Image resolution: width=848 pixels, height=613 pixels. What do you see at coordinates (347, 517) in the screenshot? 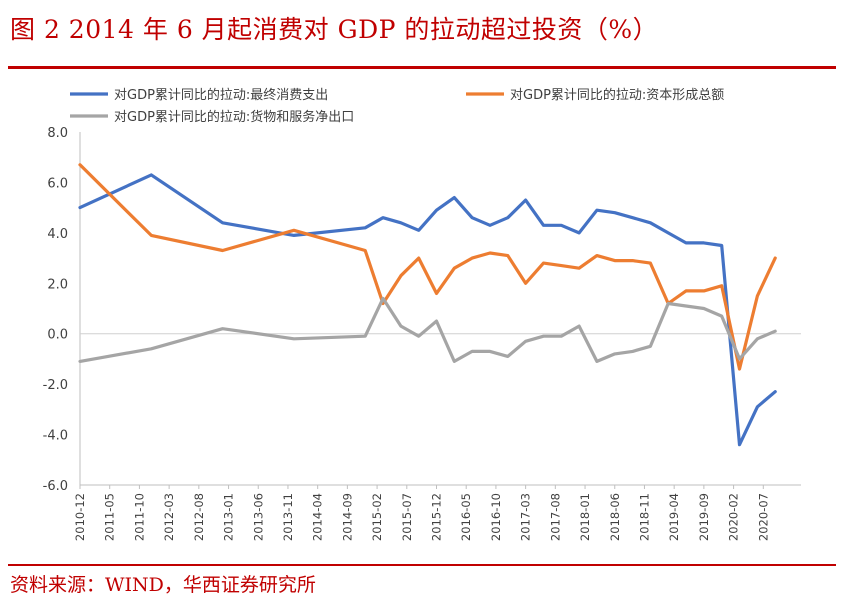
I see `x-tick-label: 2014-09` at bounding box center [347, 517].